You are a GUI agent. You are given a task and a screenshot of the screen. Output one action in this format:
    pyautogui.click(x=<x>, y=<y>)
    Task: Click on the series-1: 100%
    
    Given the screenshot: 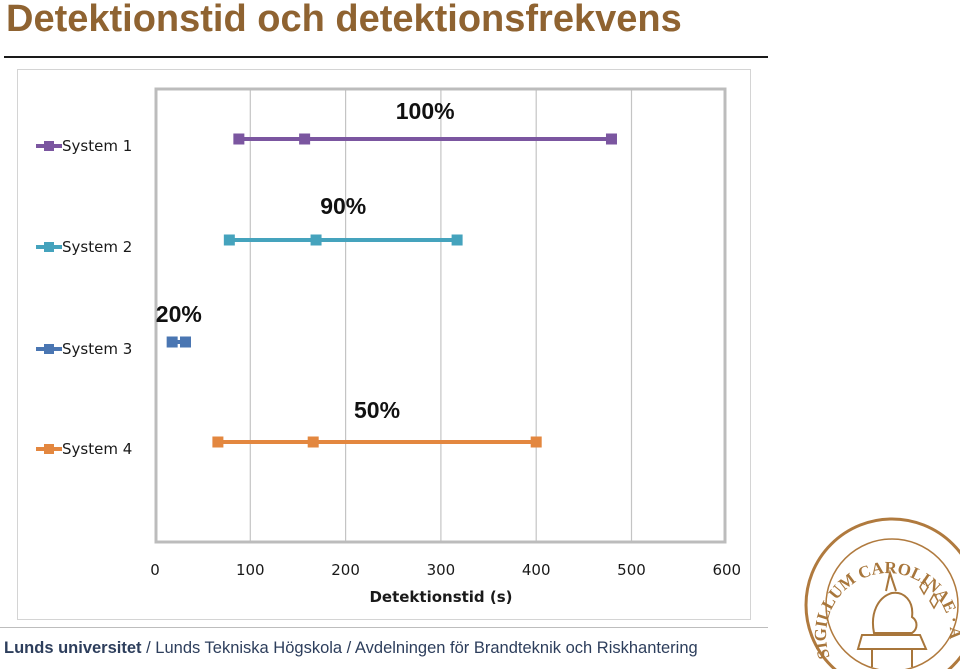 What is the action you would take?
    pyautogui.click(x=425, y=121)
    